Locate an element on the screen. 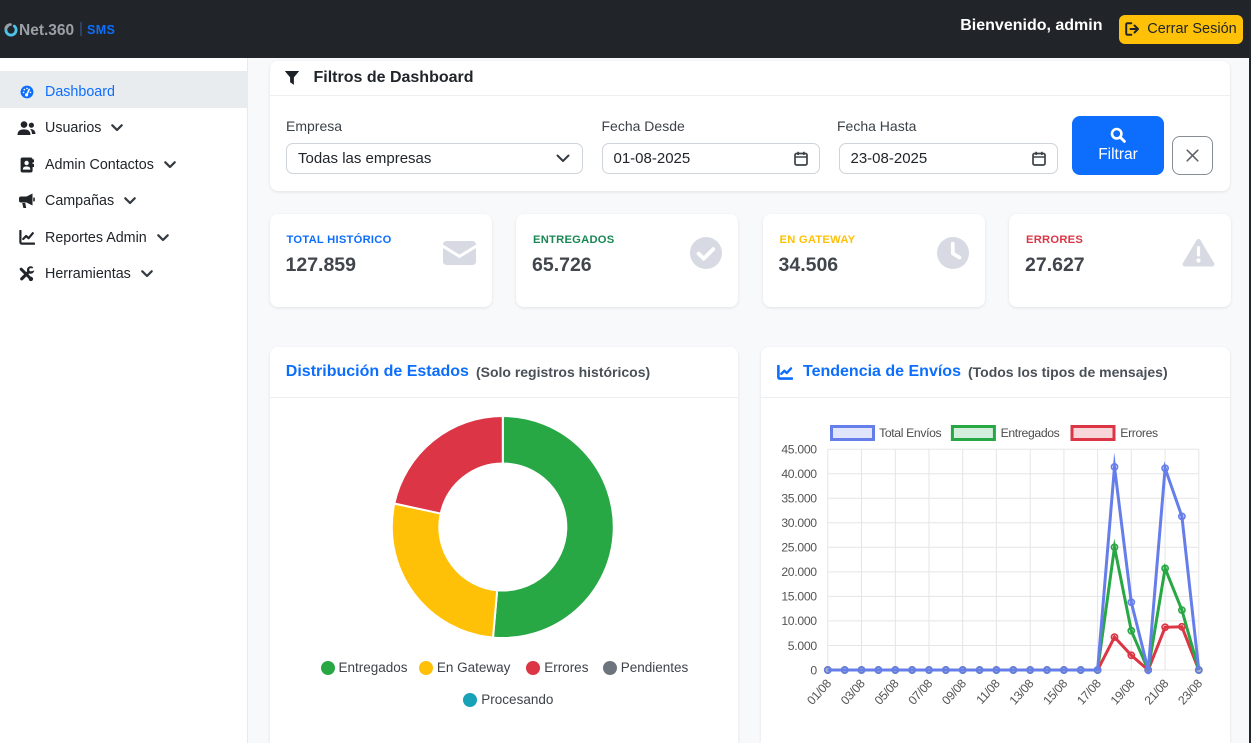  svg-text: 15.000 is located at coordinates (799, 597).